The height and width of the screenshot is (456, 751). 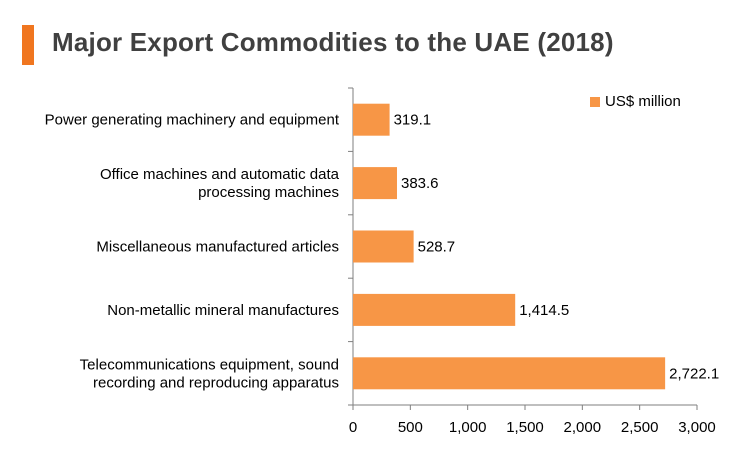 What do you see at coordinates (209, 364) in the screenshot?
I see `category-label: Telecommunications equipment, sound` at bounding box center [209, 364].